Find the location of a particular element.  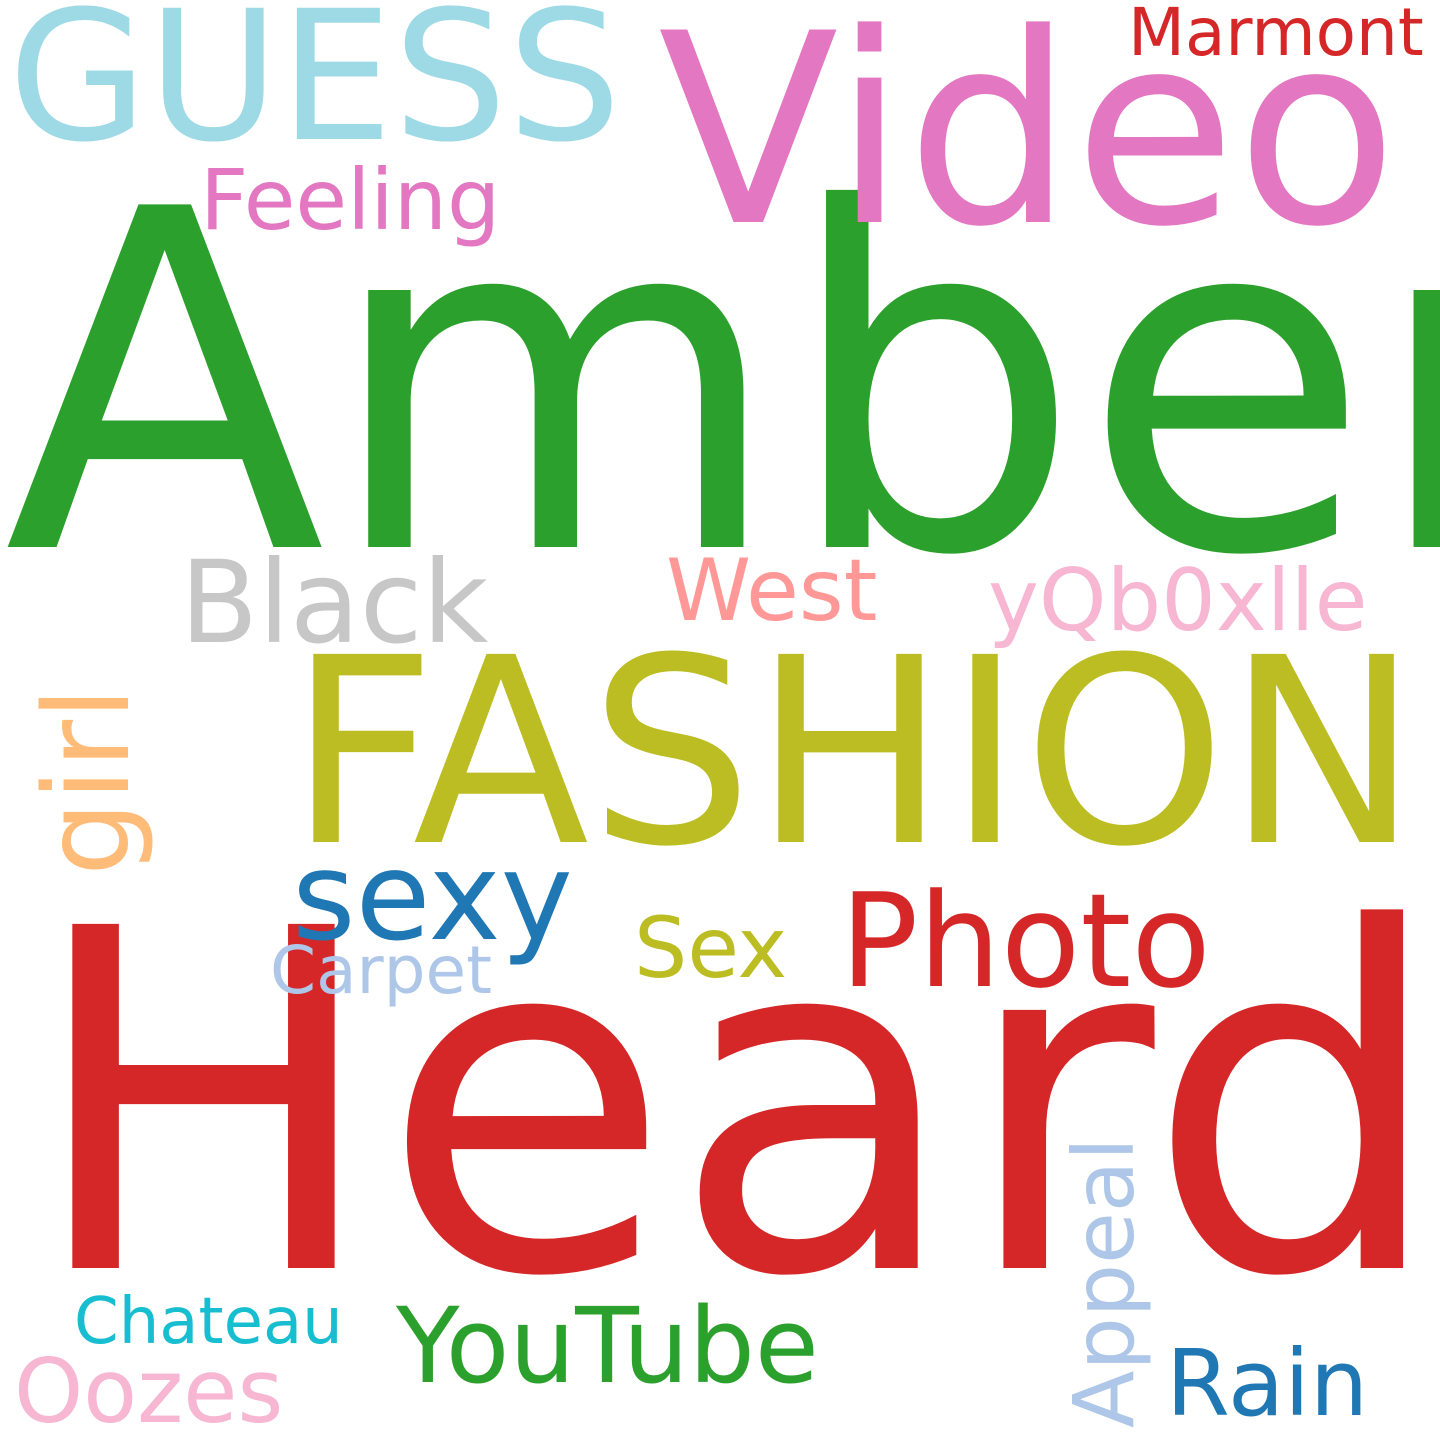

word-rain: Rain is located at coordinates (1267, 1383).